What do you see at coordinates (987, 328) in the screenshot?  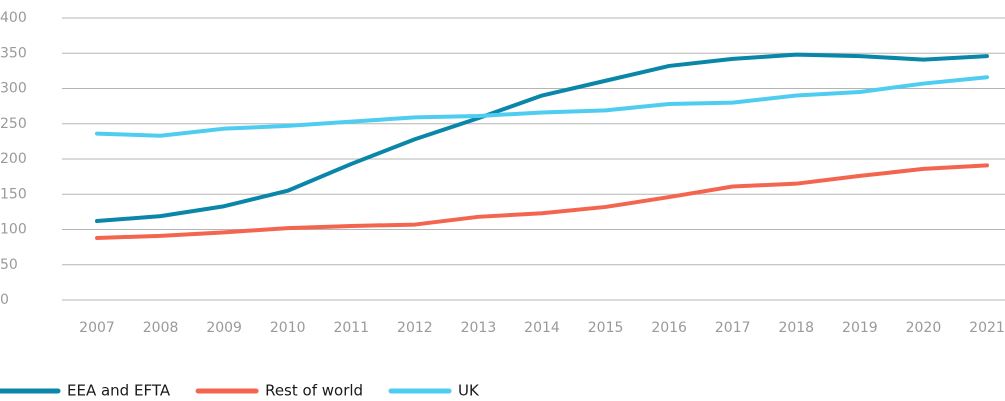 I see `x-tick-label: 2021` at bounding box center [987, 328].